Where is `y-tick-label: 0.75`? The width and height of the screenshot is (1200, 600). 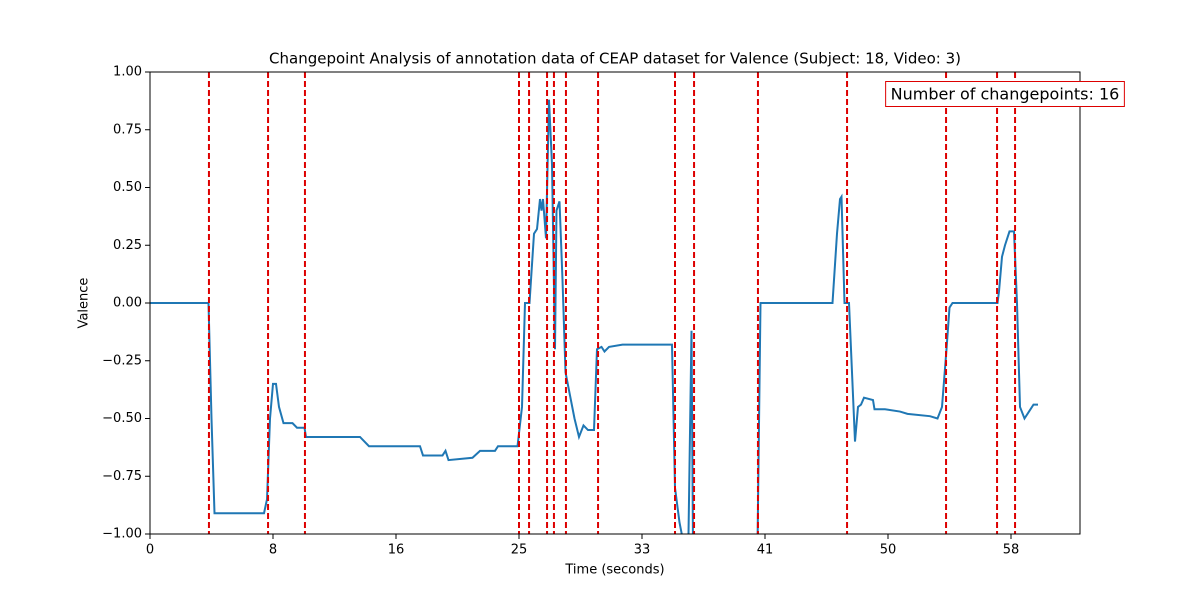
y-tick-label: 0.75 is located at coordinates (127, 129).